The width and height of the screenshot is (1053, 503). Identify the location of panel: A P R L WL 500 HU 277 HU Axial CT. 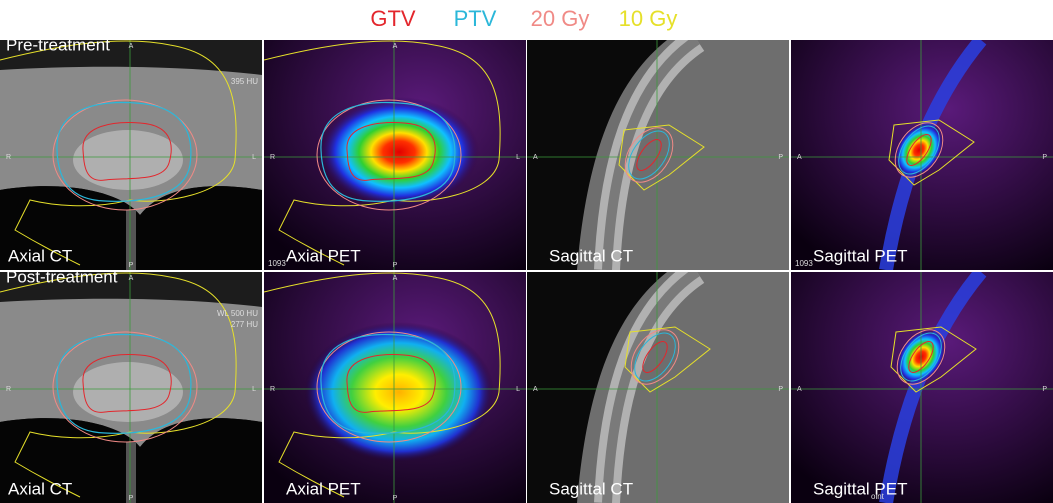
(131, 387).